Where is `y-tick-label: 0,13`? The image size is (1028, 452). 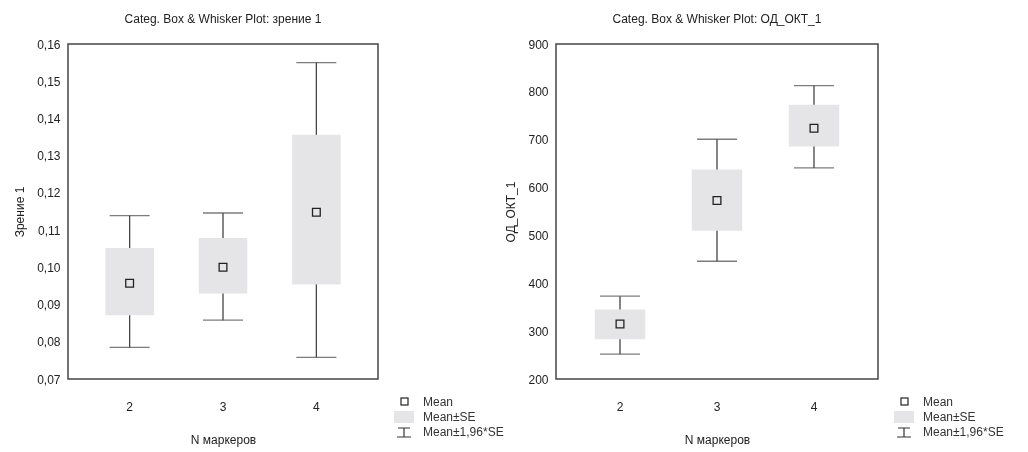 y-tick-label: 0,13 is located at coordinates (49, 156).